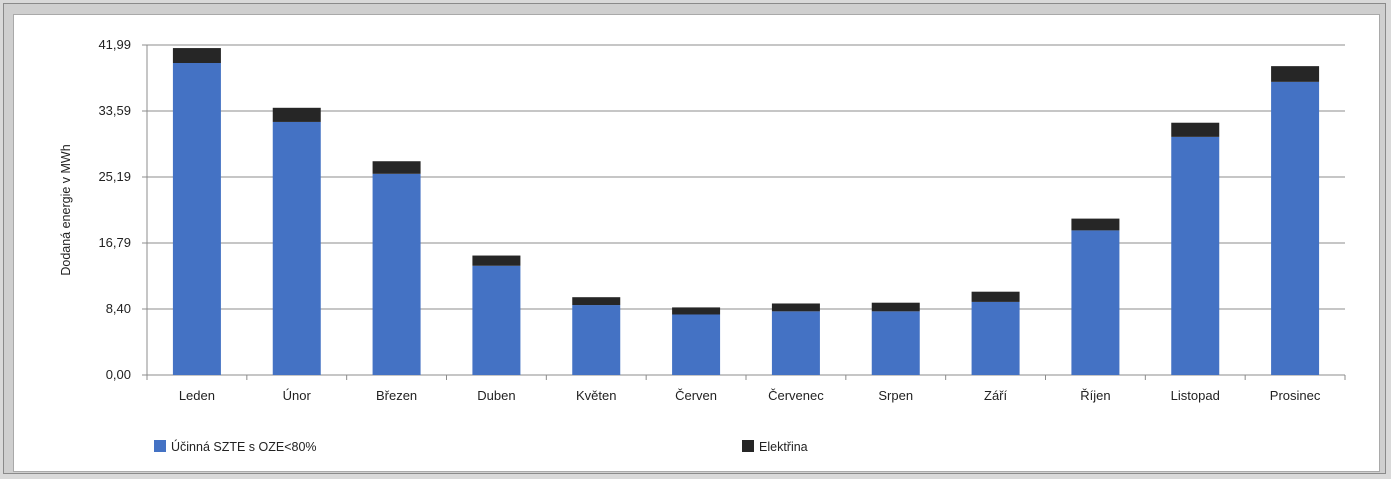  What do you see at coordinates (996, 395) in the screenshot?
I see `x-category-label: Září` at bounding box center [996, 395].